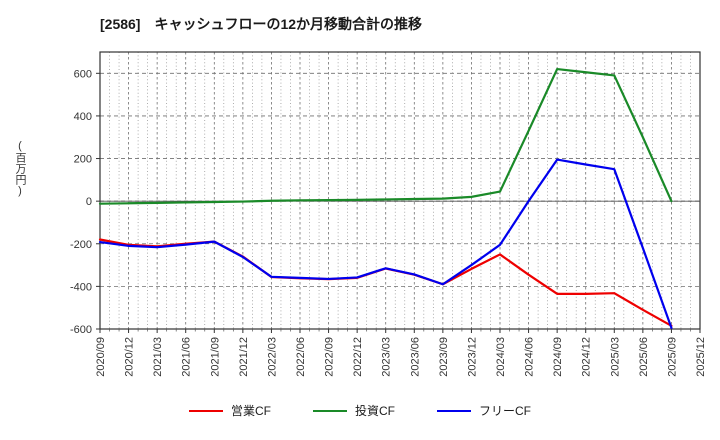  What do you see at coordinates (83, 160) in the screenshot?
I see `y-tick-label: 200` at bounding box center [83, 160].